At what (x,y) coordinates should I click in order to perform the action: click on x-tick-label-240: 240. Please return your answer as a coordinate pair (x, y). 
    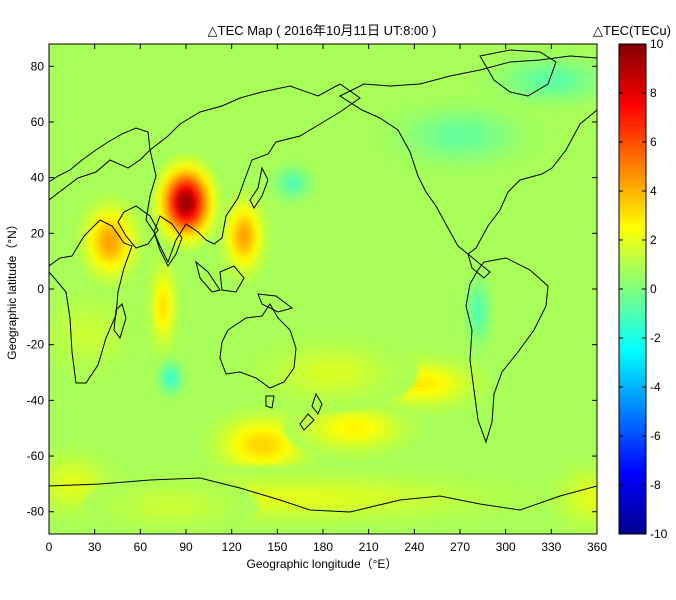
    Looking at the image, I should click on (414, 547).